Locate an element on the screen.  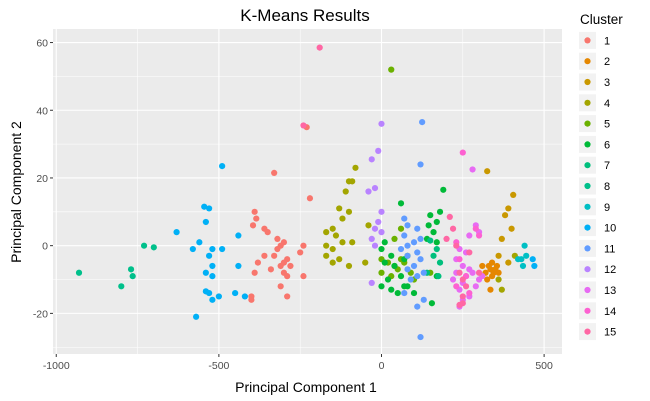
legend-label: 9 is located at coordinates (607, 208).